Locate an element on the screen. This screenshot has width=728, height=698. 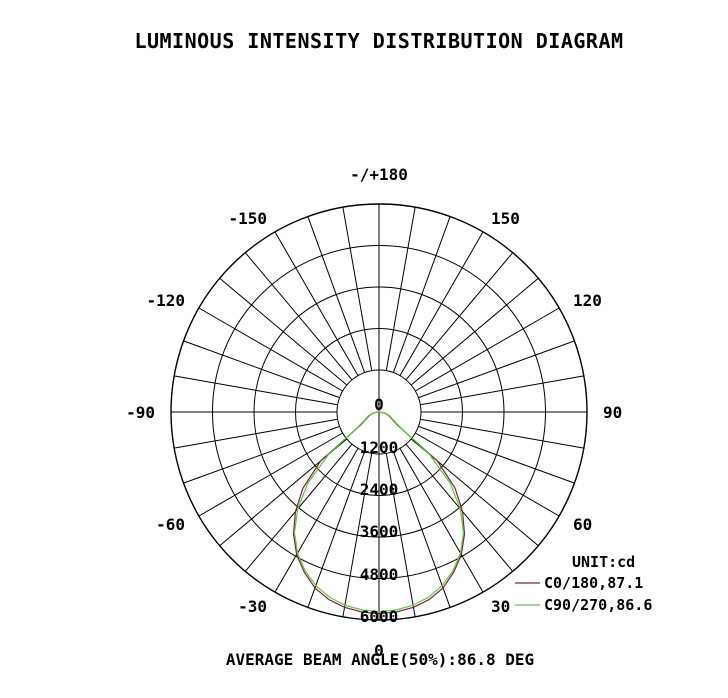
radial-tick-labels: 0 1200 2400 3600 4800 6000 is located at coordinates (379, 510).